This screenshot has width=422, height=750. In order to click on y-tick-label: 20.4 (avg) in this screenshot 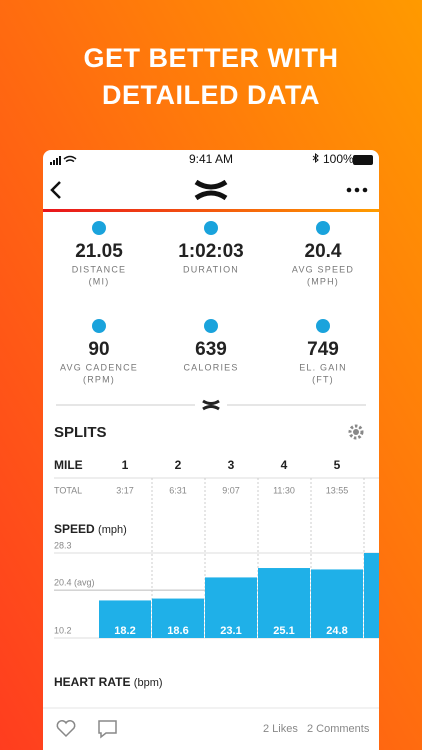, I will do `click(74, 582)`.